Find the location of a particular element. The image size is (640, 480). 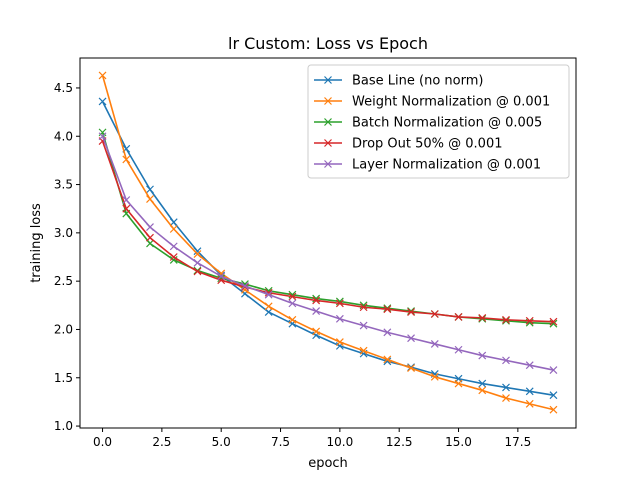

legend-box is located at coordinates (438, 121).